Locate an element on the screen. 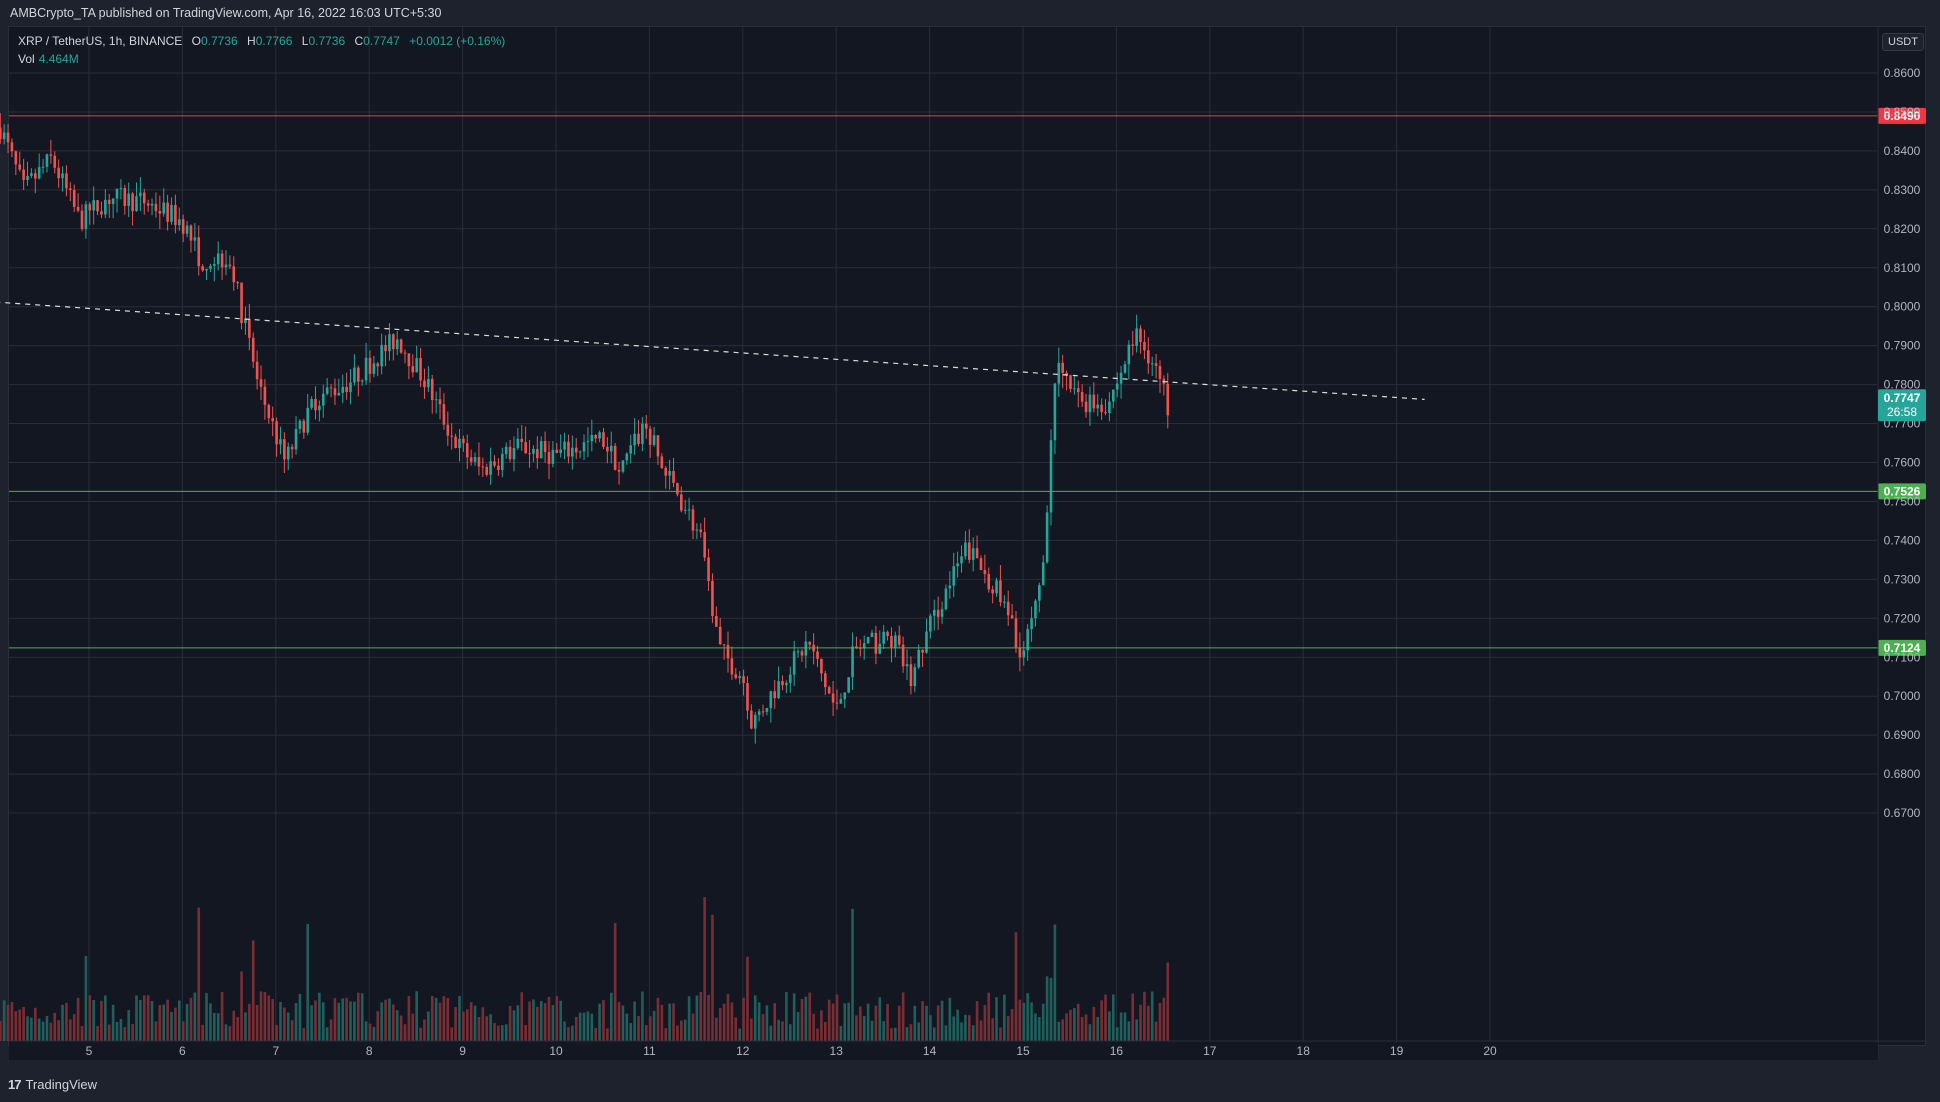 This screenshot has width=1940, height=1102. close-label: C is located at coordinates (359, 41).